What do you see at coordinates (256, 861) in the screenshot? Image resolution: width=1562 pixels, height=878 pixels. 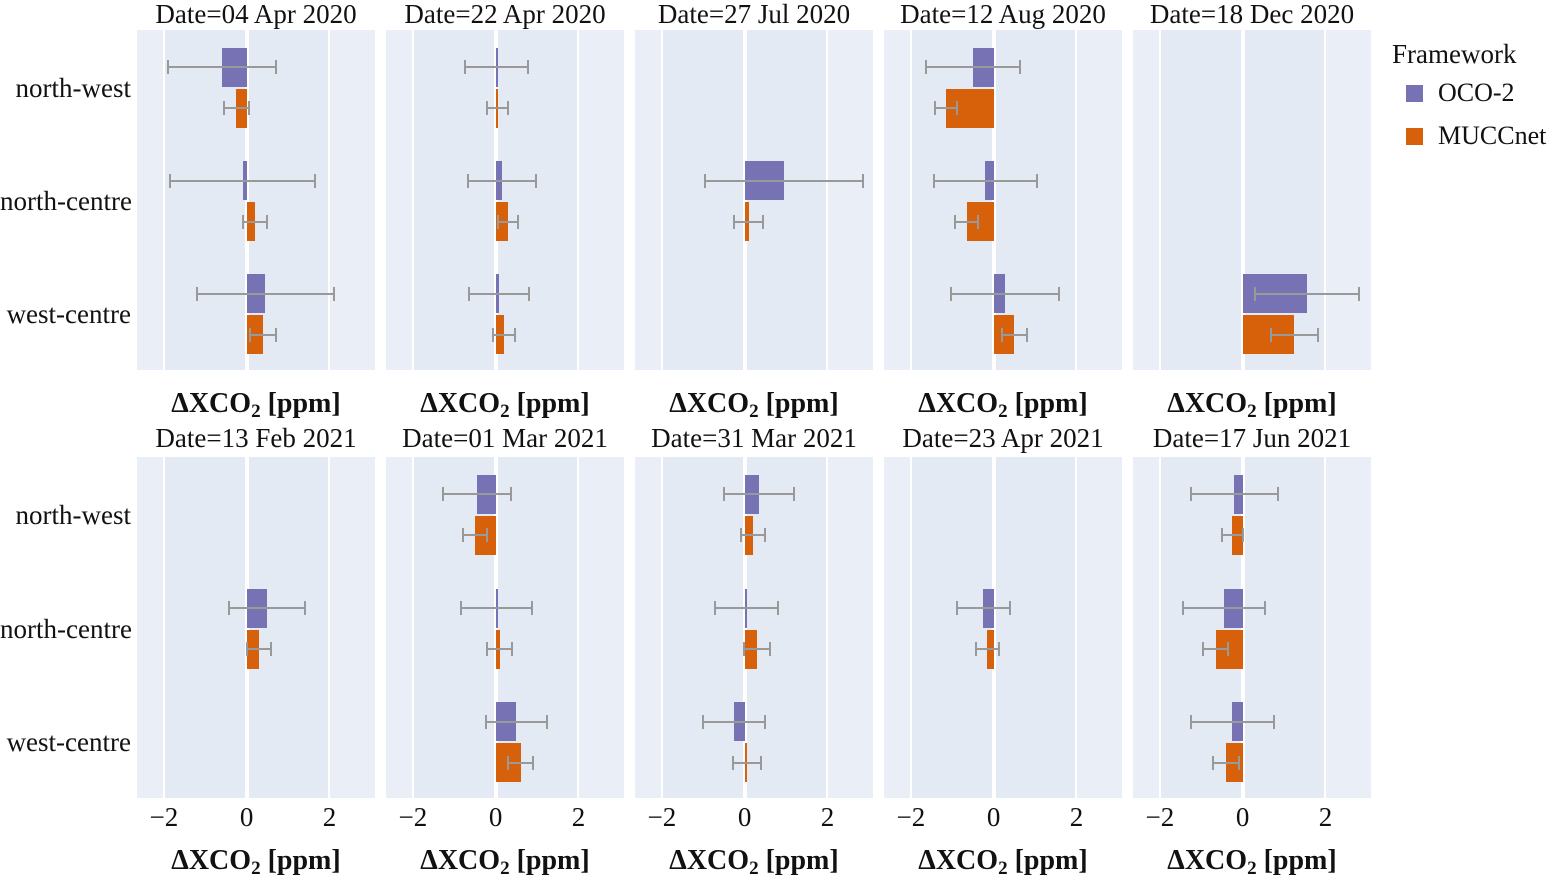 I see `x-axis-title: ΔXCO2 [ppm]` at bounding box center [256, 861].